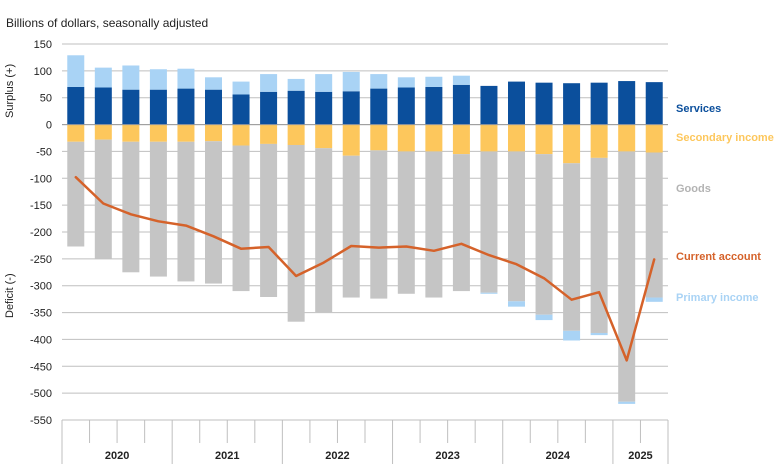  I want to click on year-label: 2022, so click(337, 456).